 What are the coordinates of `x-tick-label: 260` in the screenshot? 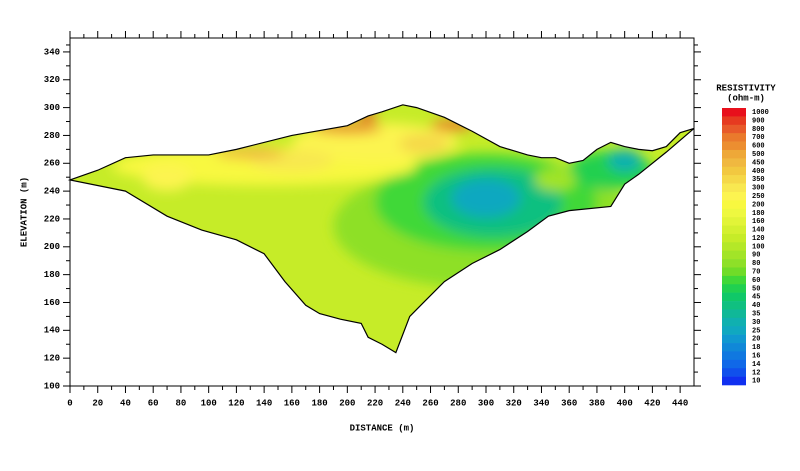 It's located at (430, 403).